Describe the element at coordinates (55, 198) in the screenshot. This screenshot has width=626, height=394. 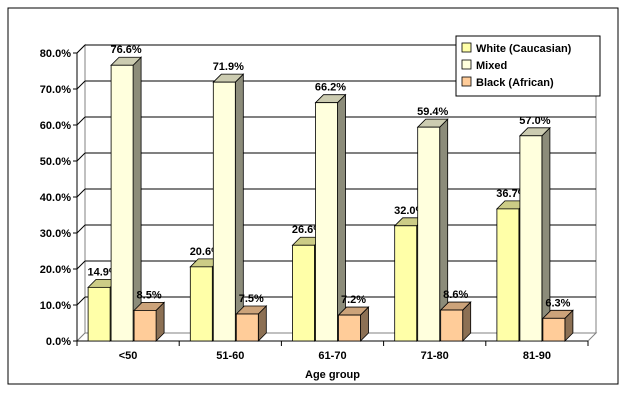
I see `y-tick-label: 40.0%` at that location.